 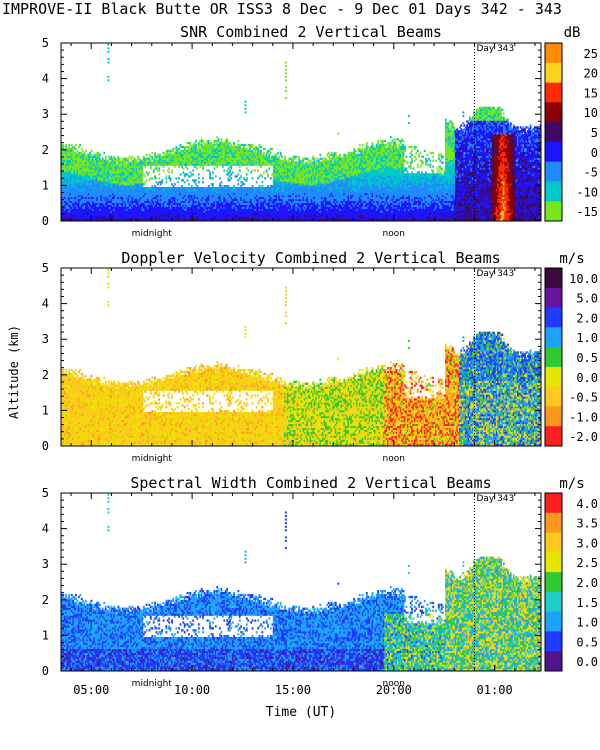 I want to click on panel-title-snr: SNR Combined 2 Vertical Beams, so click(x=311, y=32).